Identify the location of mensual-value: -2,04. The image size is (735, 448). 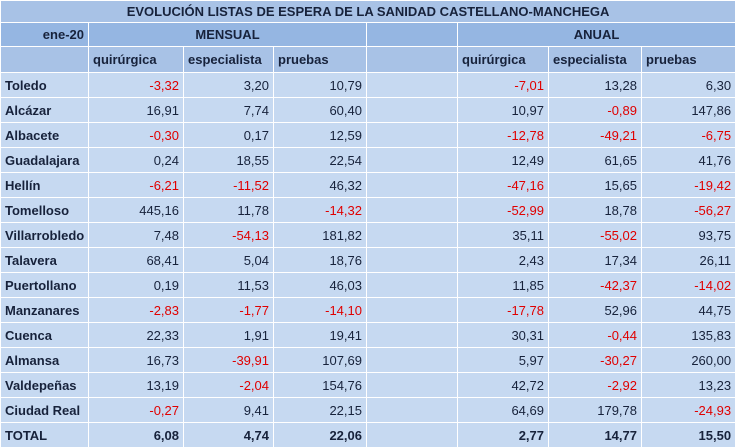
(229, 385).